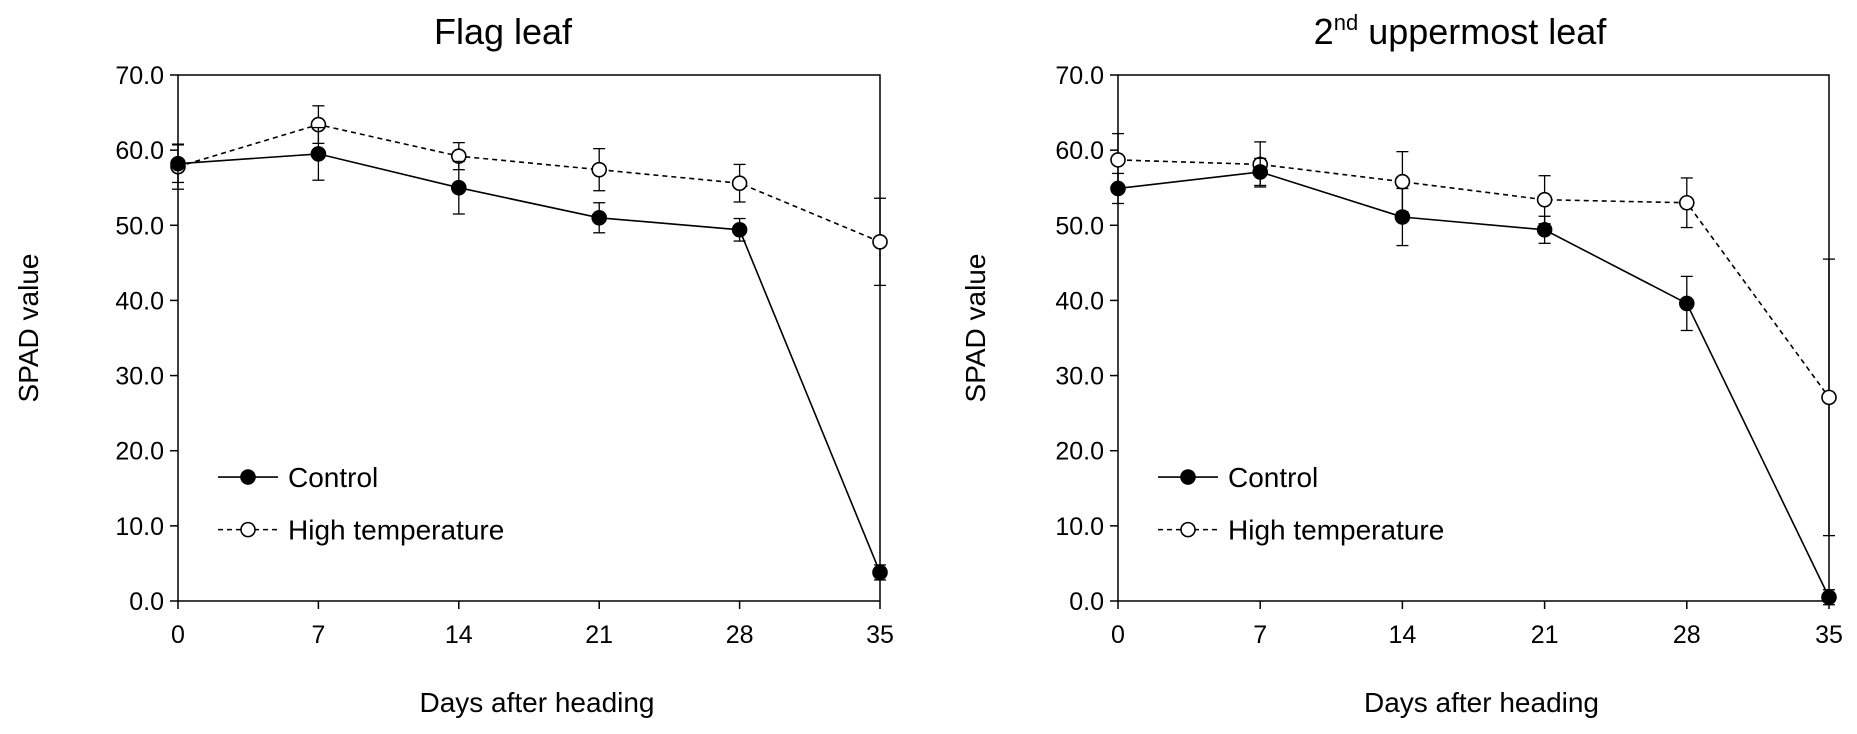  I want to click on chart-title: Flag leaf, so click(503, 31).